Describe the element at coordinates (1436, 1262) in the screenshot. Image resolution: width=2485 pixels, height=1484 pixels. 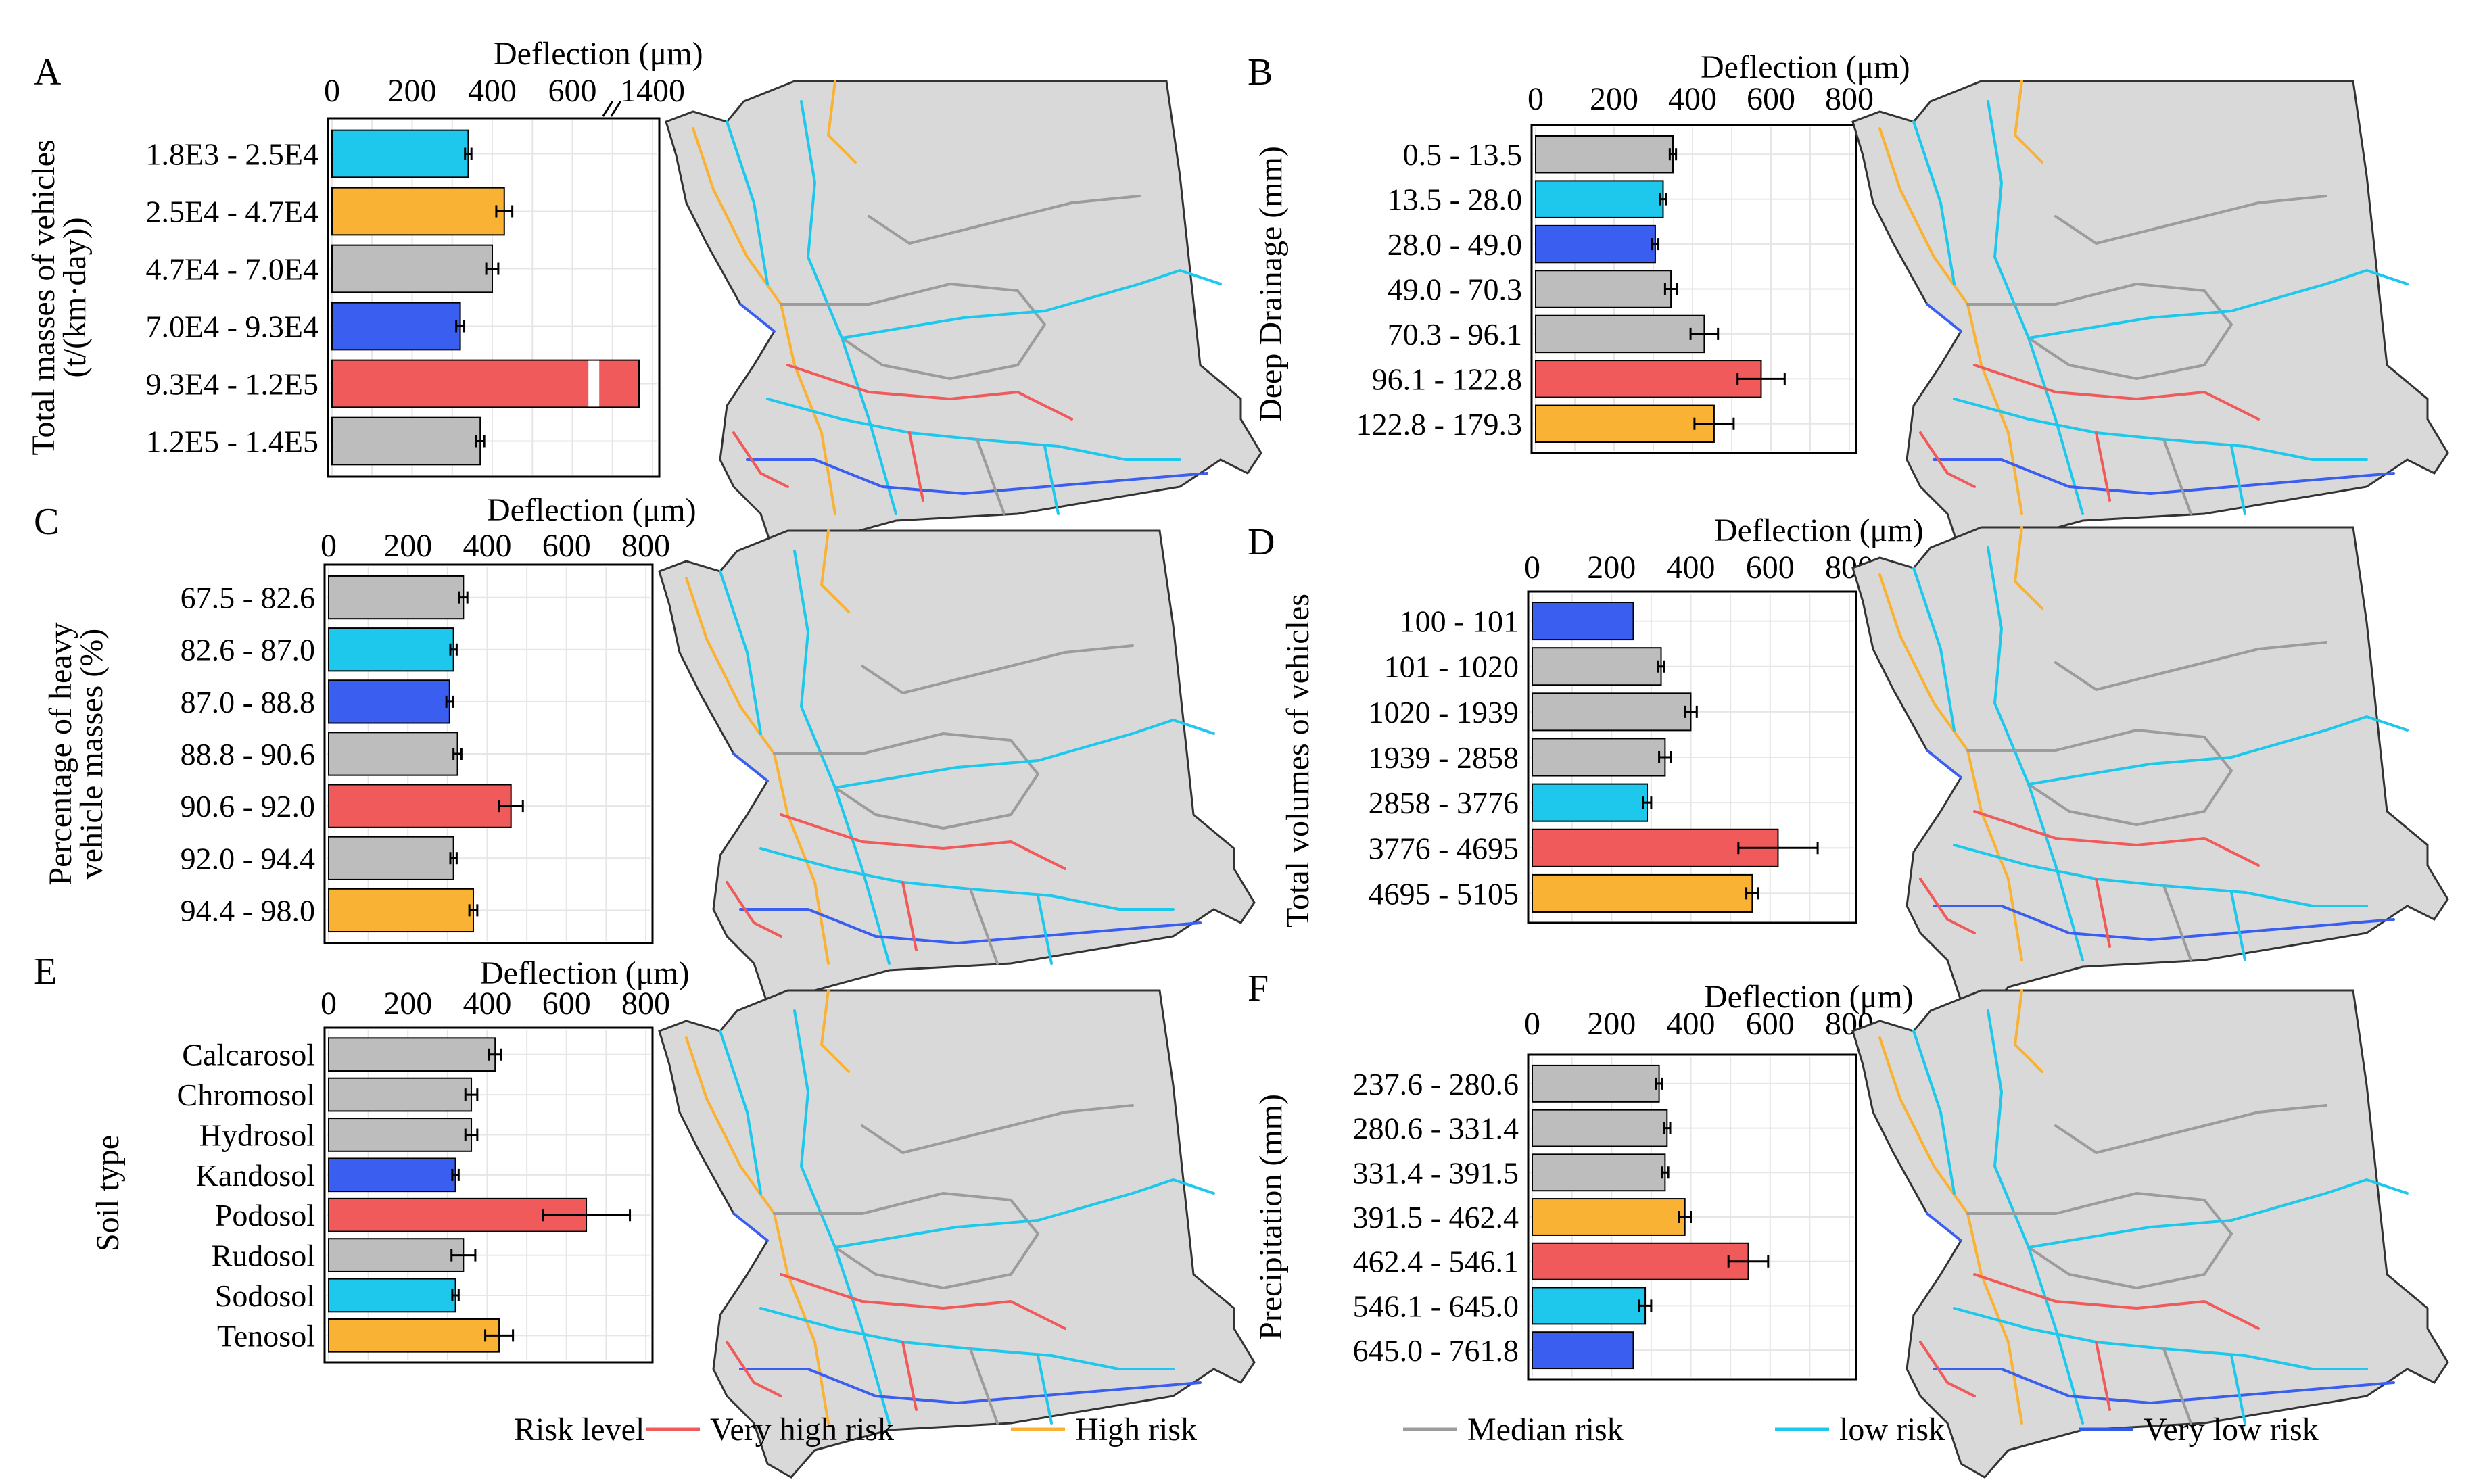
I see `category-label: 462.4 - 546.1` at that location.